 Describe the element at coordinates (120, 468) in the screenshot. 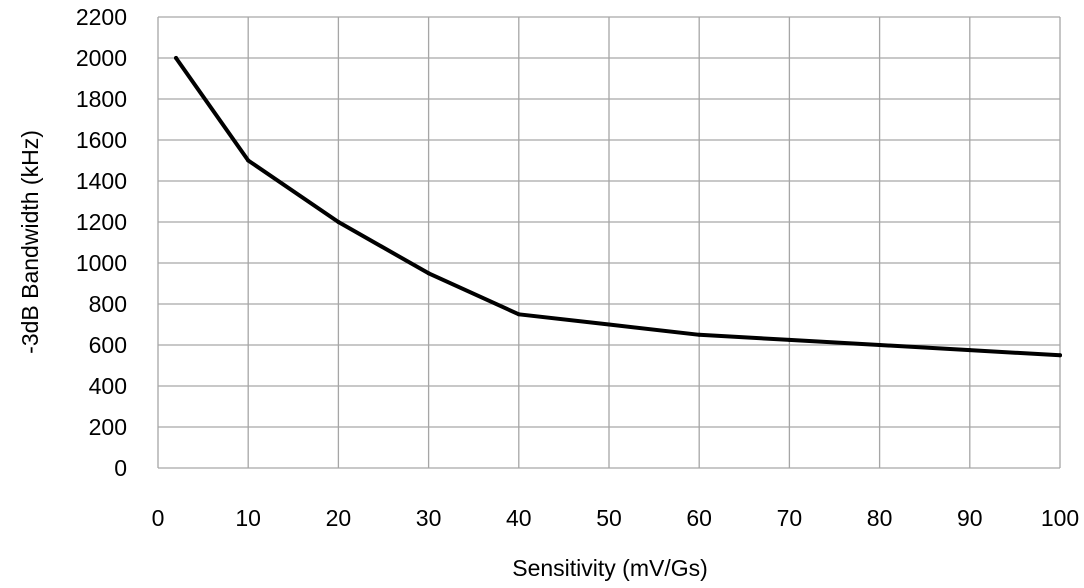

I see `y-tick-label: 0` at that location.